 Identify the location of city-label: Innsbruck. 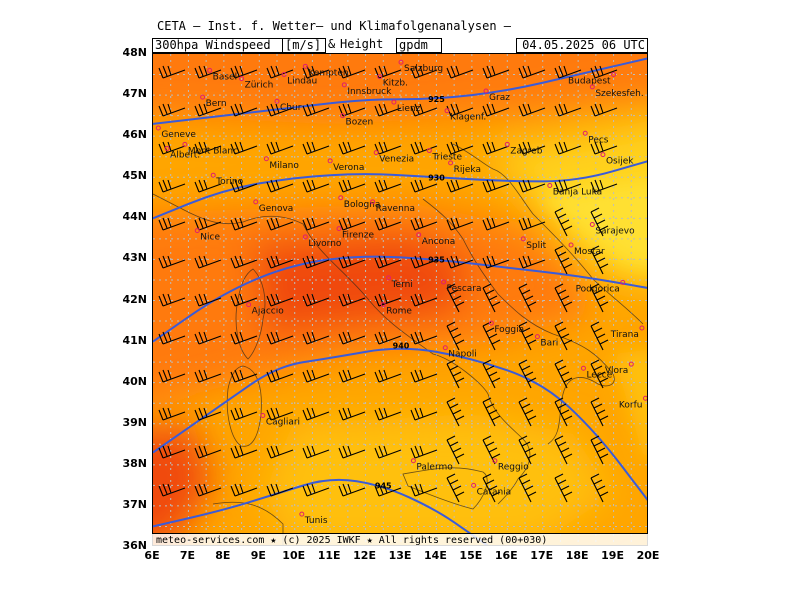
(369, 92).